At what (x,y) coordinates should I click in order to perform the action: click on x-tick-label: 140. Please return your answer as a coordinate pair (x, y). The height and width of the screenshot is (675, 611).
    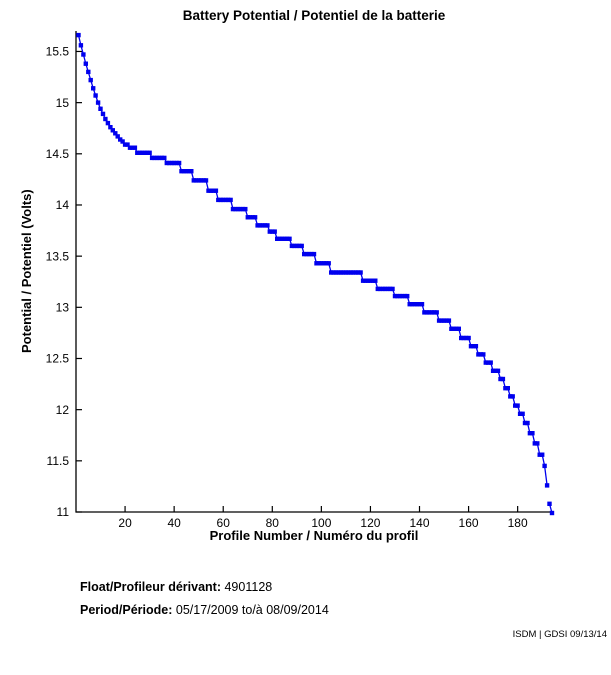
    Looking at the image, I should click on (419, 523).